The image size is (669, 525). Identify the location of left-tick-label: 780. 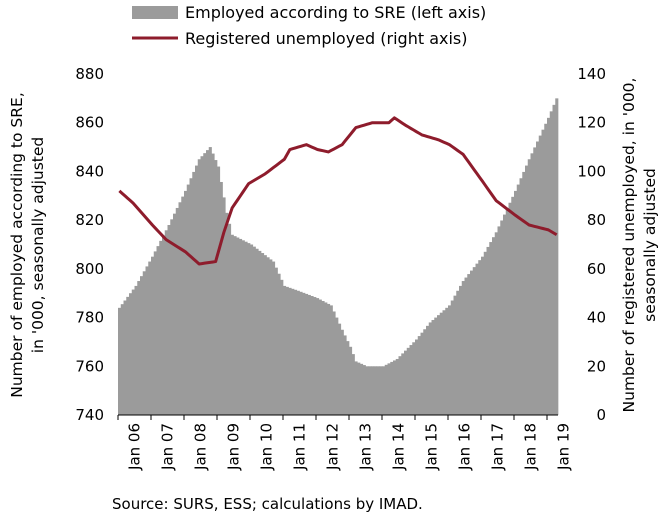
(89, 318).